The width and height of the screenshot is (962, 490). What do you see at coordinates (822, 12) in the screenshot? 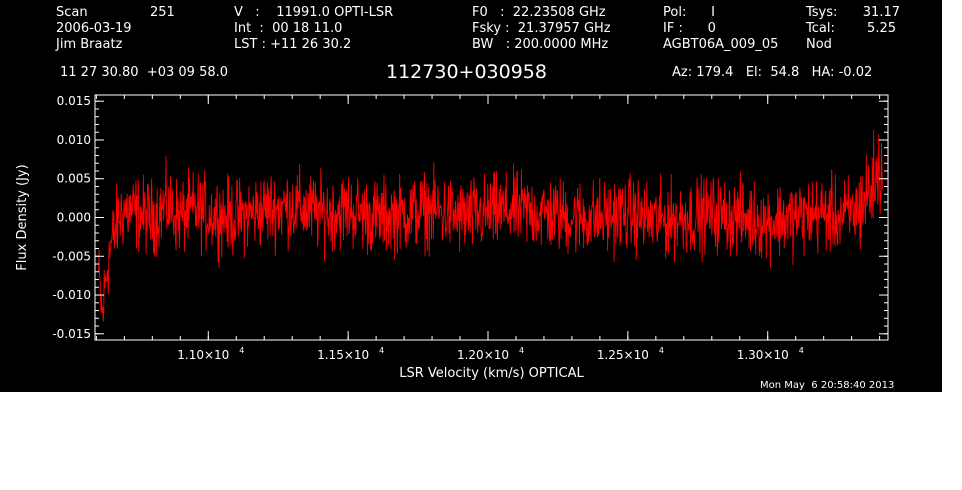
I see `tsys-label: Tsys:` at bounding box center [822, 12].